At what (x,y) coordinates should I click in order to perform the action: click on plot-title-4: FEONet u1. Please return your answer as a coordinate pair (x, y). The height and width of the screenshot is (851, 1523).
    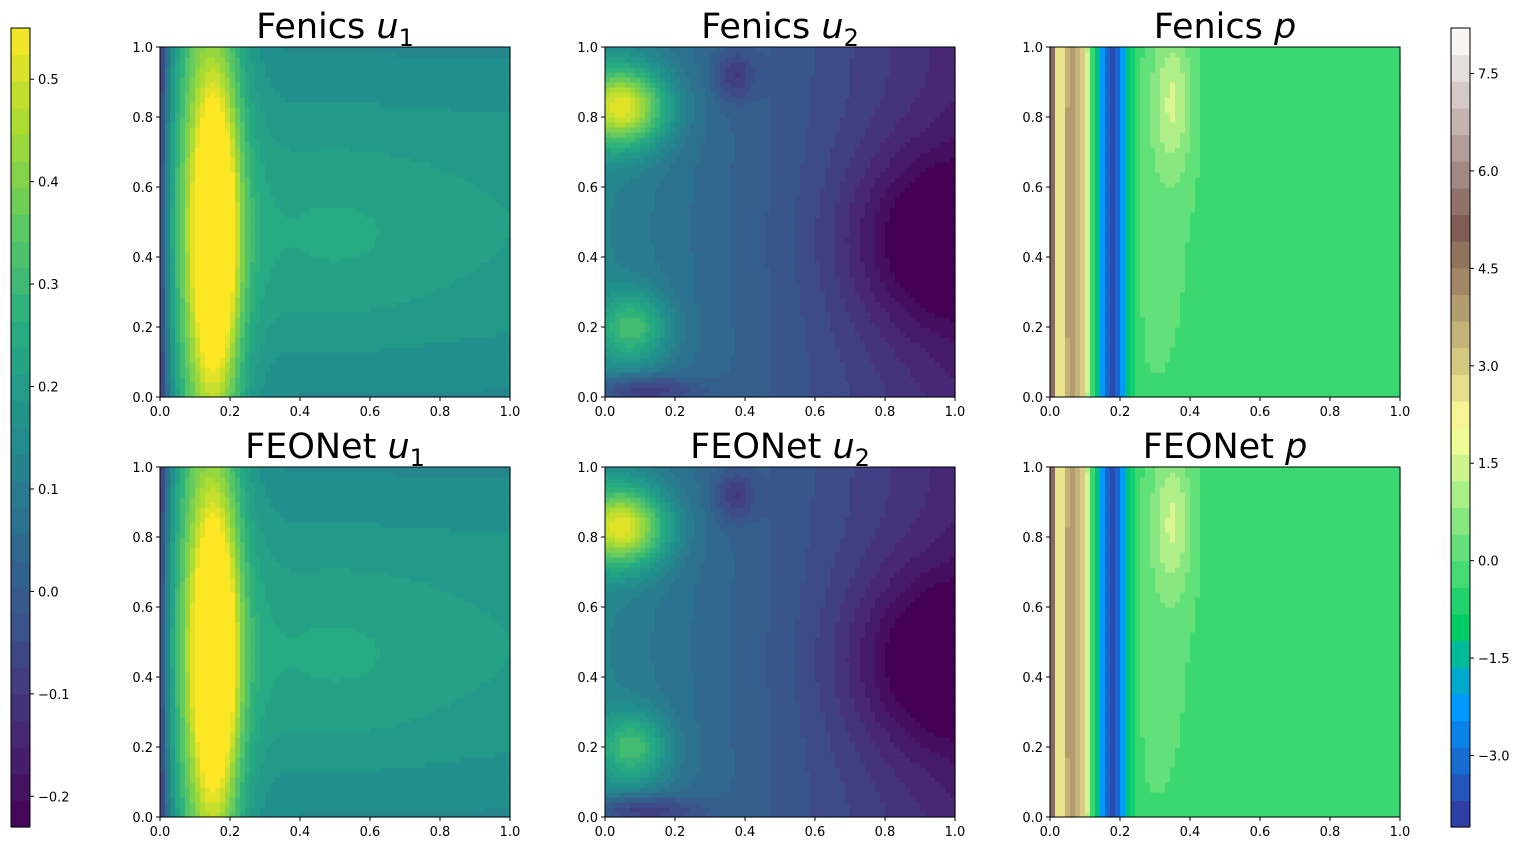
    Looking at the image, I should click on (335, 447).